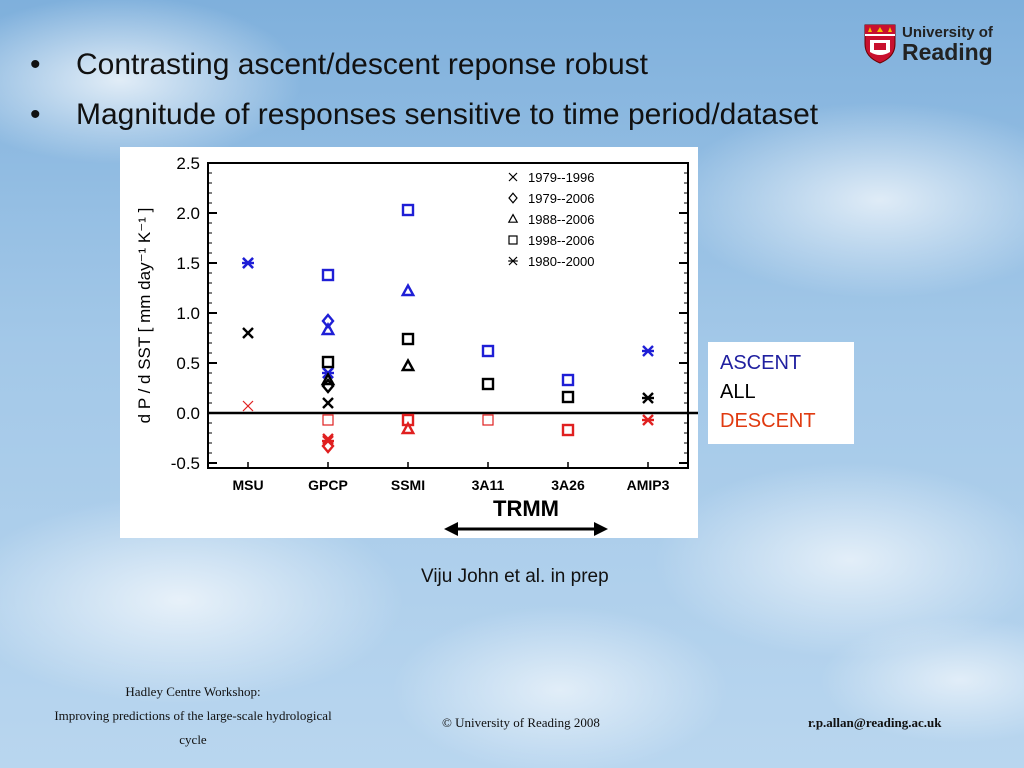 Image resolution: width=1024 pixels, height=768 pixels. What do you see at coordinates (515, 576) in the screenshot?
I see `credit-text: Viju John et al. in prep` at bounding box center [515, 576].